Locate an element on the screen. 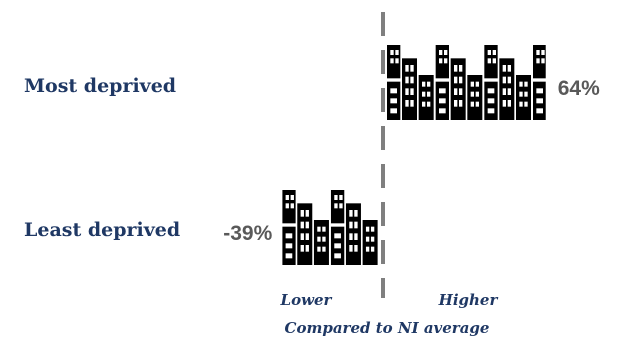  bar-most-deprived is located at coordinates (466, 82).